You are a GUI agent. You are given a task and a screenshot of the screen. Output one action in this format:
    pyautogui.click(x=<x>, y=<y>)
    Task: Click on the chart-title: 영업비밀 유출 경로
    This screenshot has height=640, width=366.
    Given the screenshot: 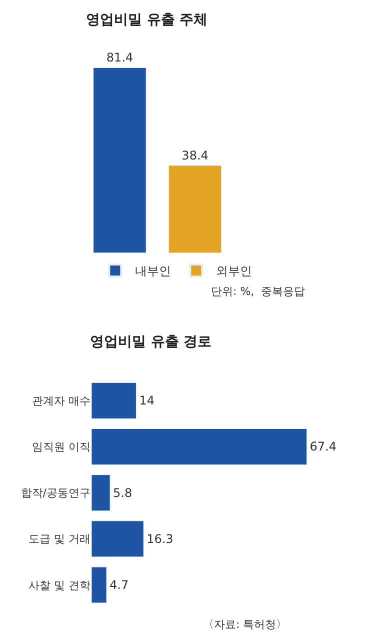 What is the action you would take?
    pyautogui.click(x=151, y=342)
    